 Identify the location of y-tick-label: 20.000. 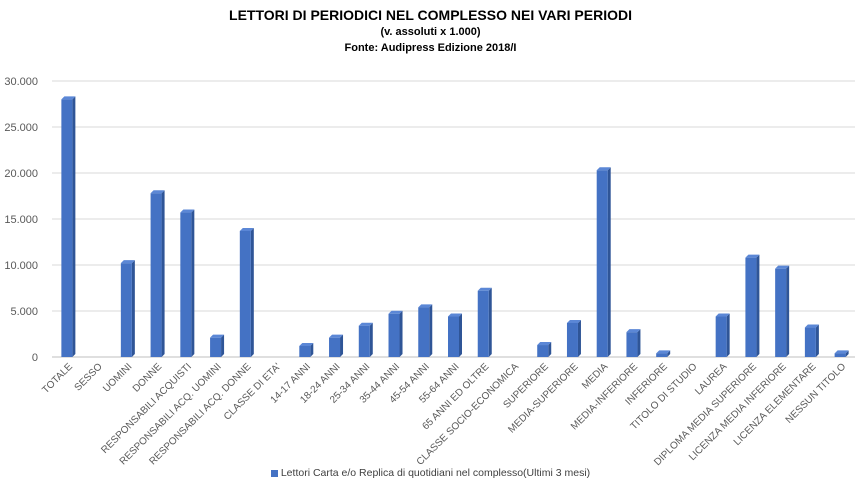
(21, 174).